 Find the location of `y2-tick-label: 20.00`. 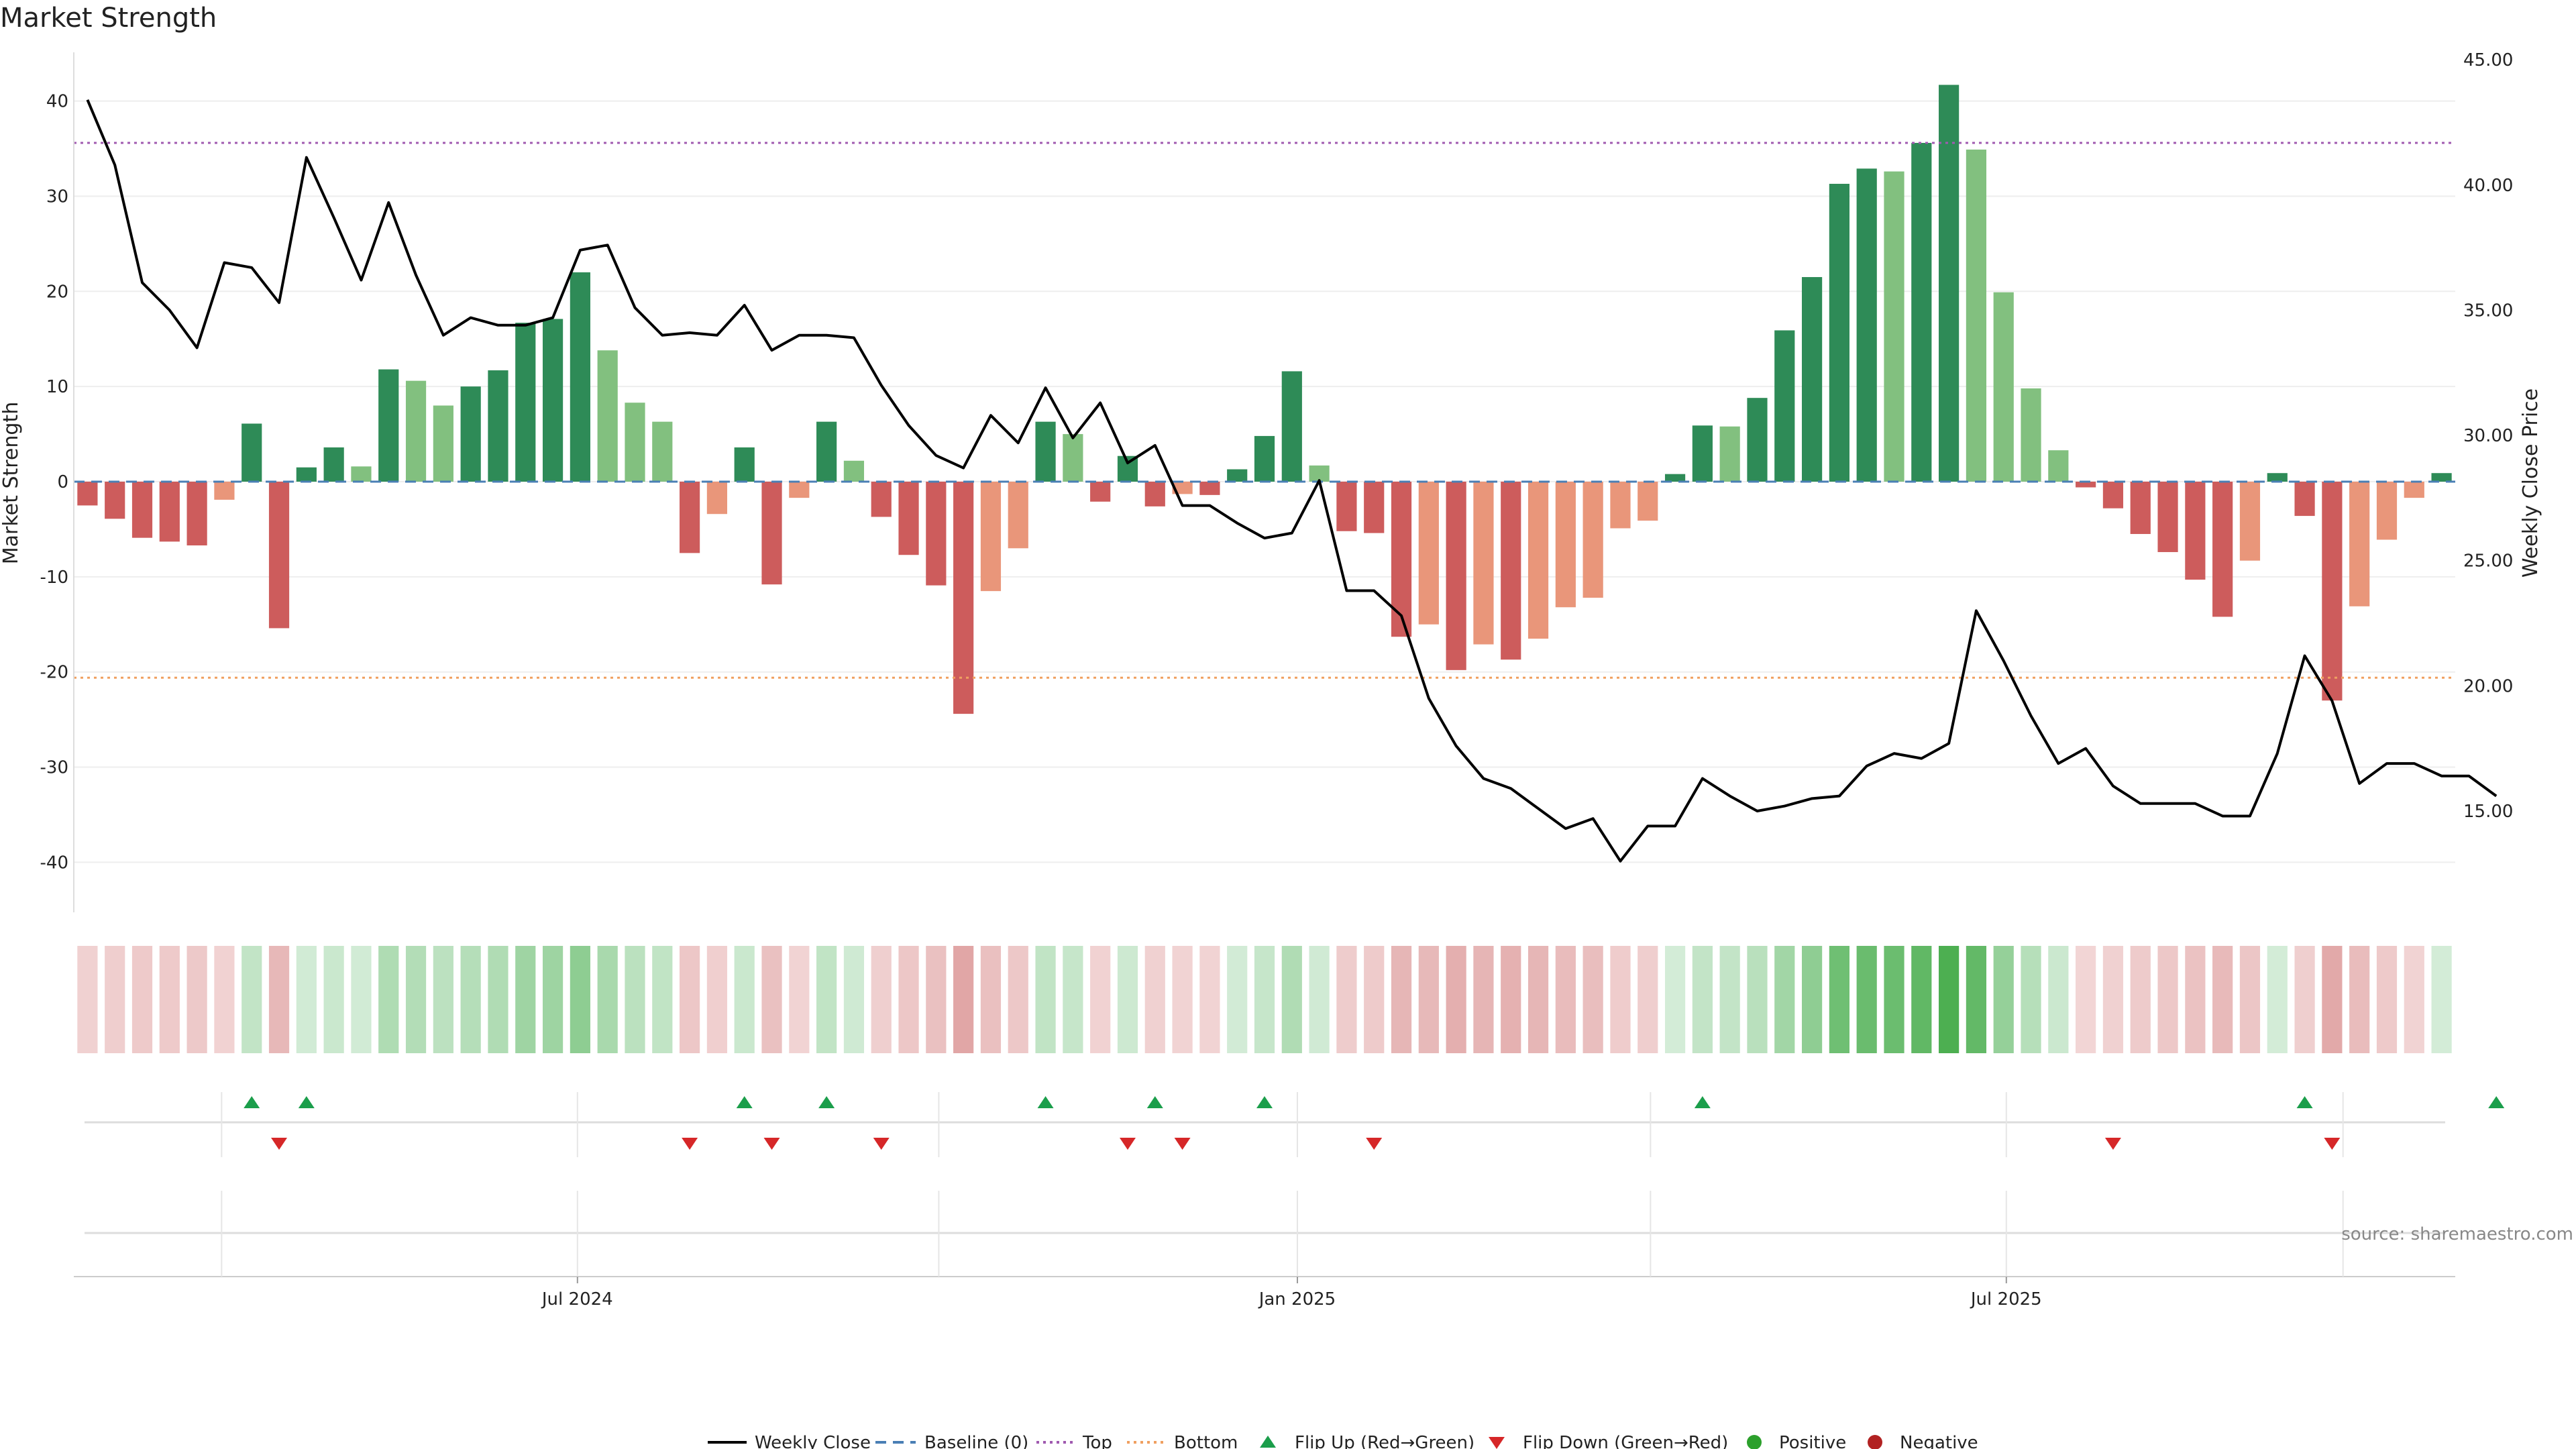

y2-tick-label: 20.00 is located at coordinates (2488, 686).